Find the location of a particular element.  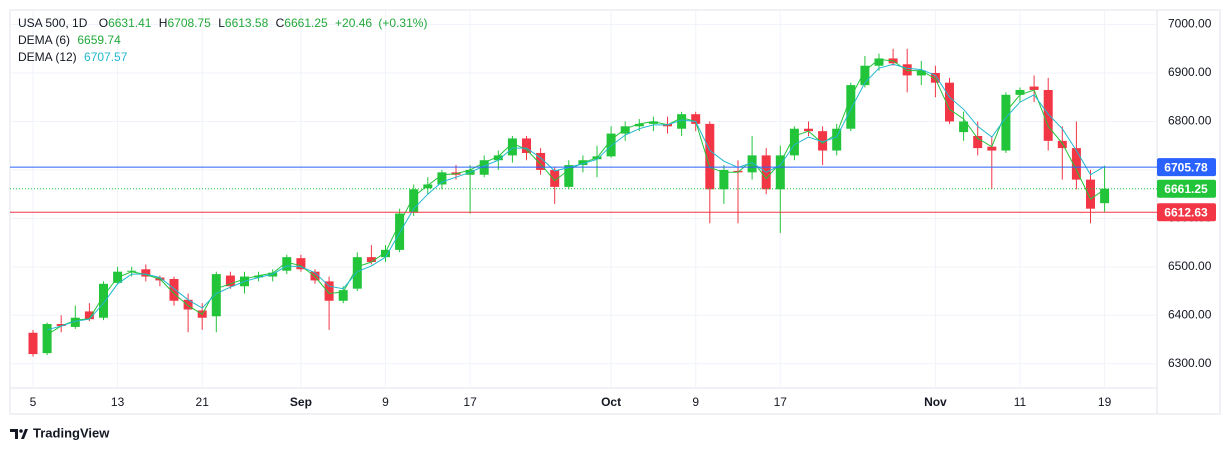

ohlc-label: L is located at coordinates (221, 23).